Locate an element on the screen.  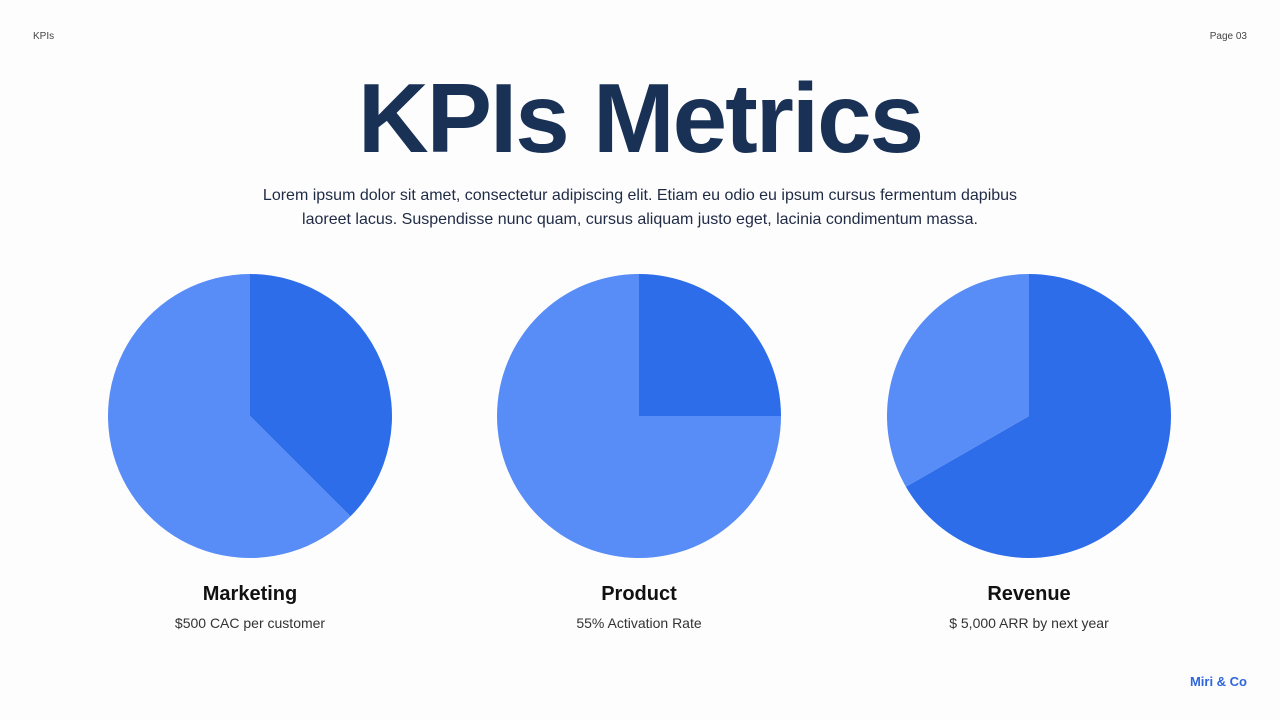
marketing-label: Marketing is located at coordinates (250, 594).